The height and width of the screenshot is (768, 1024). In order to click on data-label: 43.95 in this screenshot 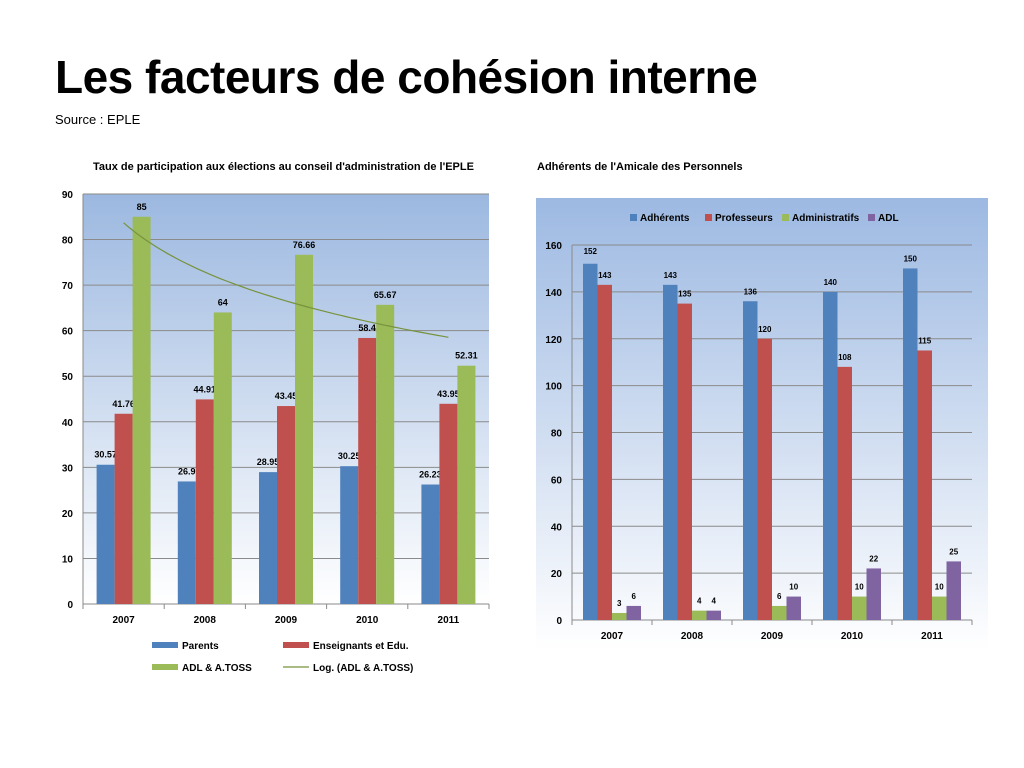, I will do `click(448, 394)`.